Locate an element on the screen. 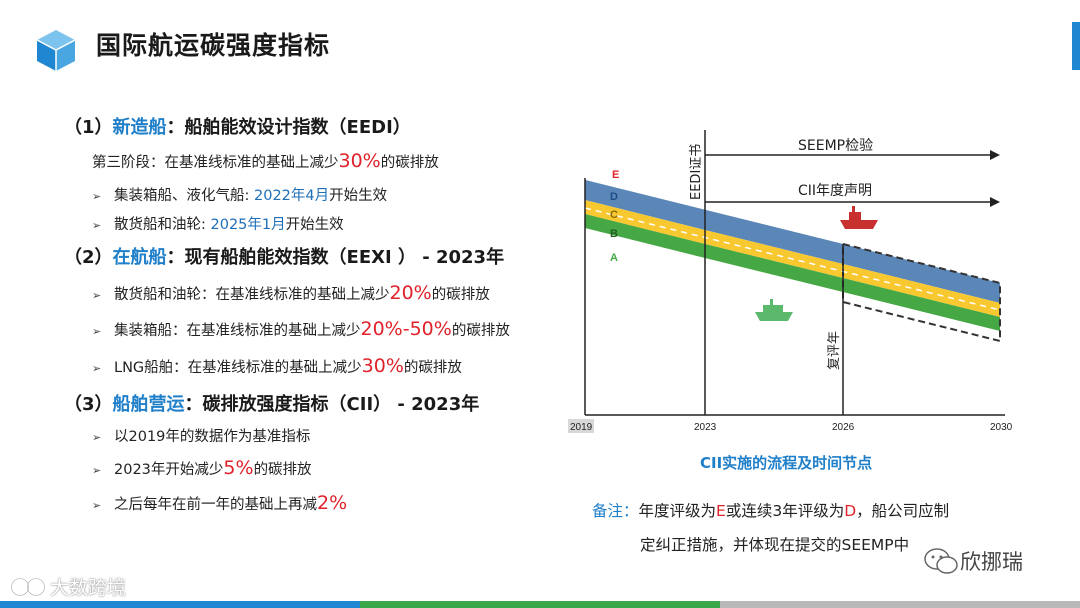 This screenshot has width=1080, height=608. section-2-line-3: ➢ LNG船舶：在基准线标准的基础上减少30%的碳排放 is located at coordinates (277, 366).